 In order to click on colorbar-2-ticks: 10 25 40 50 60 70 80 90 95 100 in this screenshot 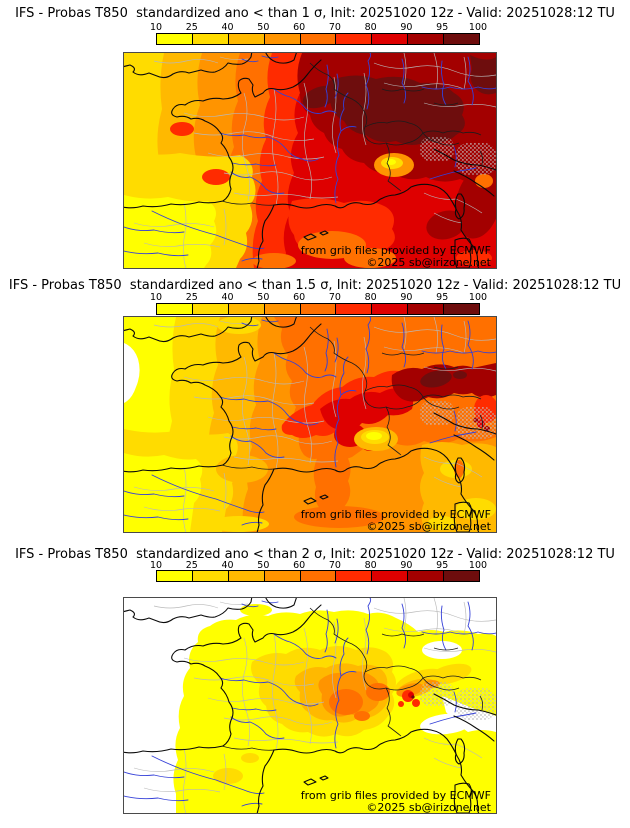, I will do `click(318, 297)`.